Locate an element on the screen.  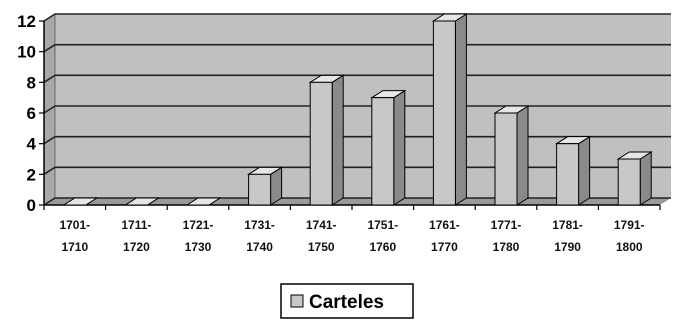
y-tick-label: 10 is located at coordinates (26, 52).